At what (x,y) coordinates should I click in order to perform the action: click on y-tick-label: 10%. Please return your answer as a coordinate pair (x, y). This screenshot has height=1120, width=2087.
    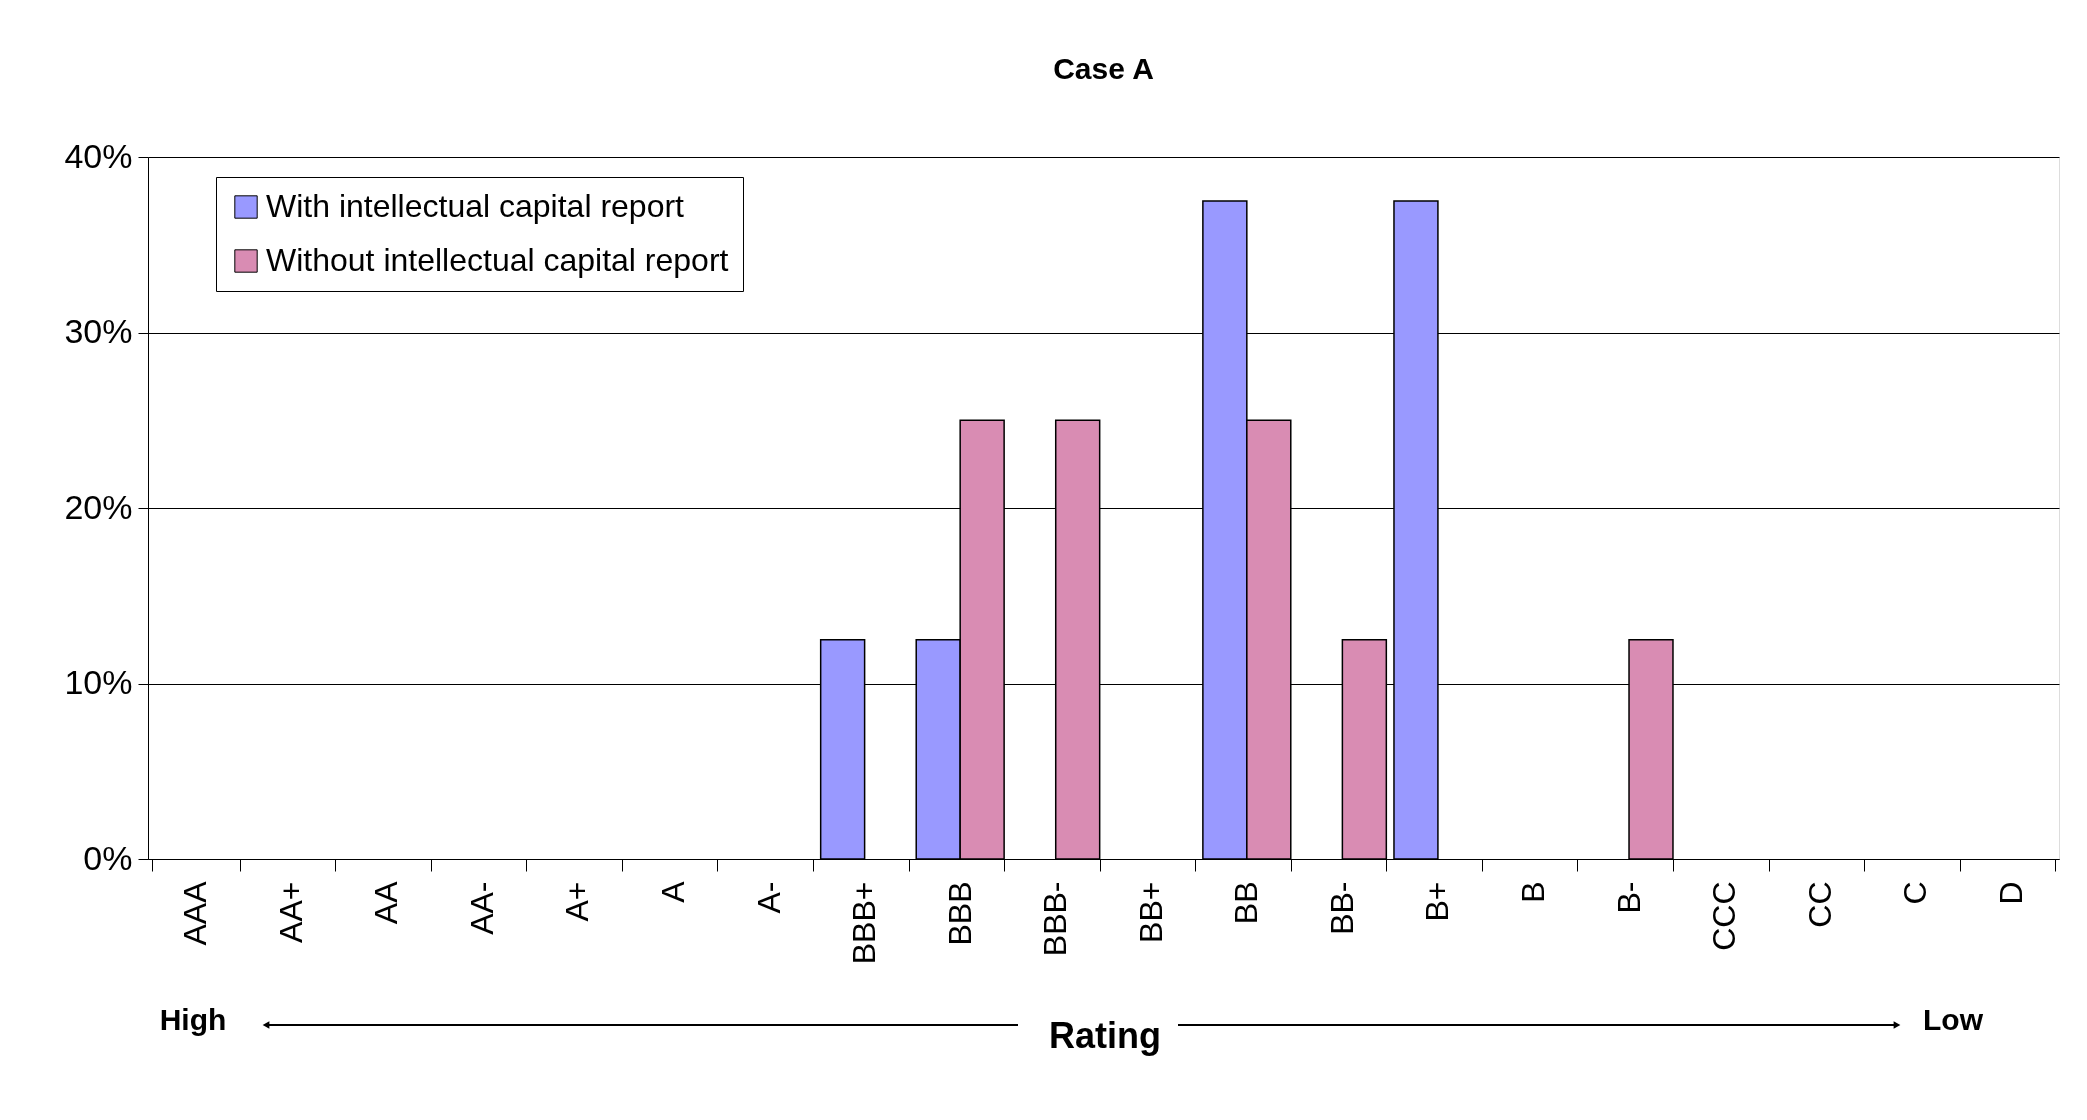
    Looking at the image, I should click on (98, 682).